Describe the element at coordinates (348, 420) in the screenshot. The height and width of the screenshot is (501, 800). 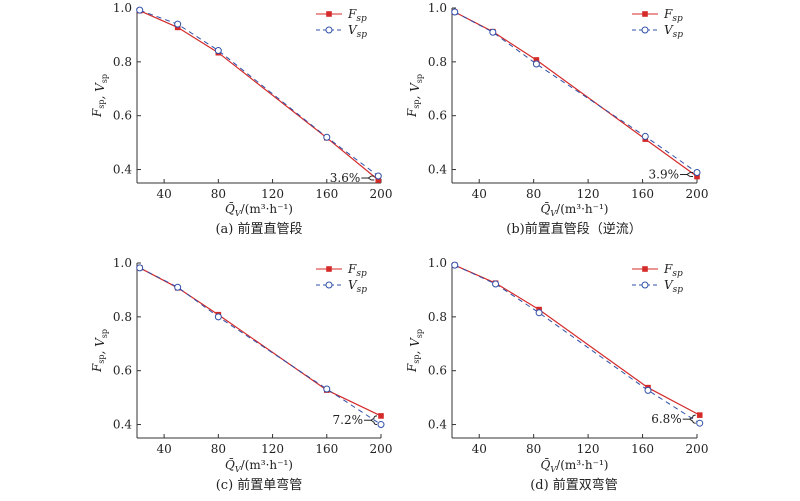
I see `difference-annotation: 7.2%` at that location.